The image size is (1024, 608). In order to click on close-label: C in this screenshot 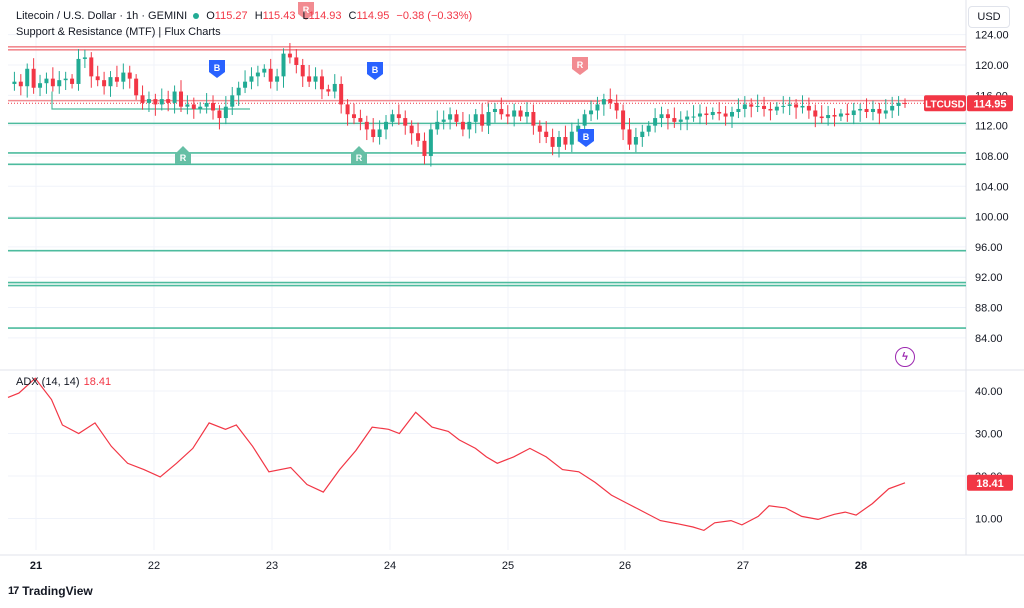, I will do `click(352, 16)`.